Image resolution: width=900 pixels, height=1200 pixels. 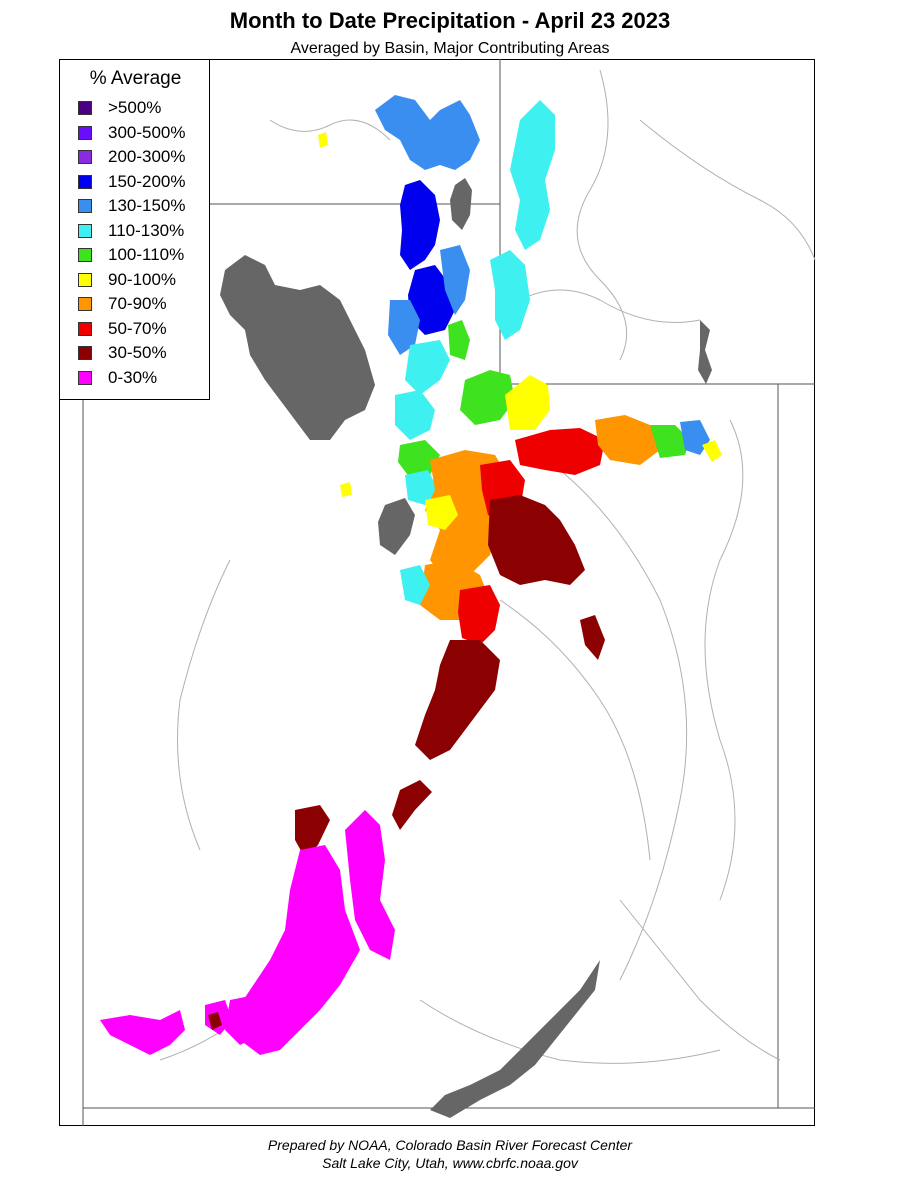 I want to click on flaming-gorge, so click(x=705, y=352).